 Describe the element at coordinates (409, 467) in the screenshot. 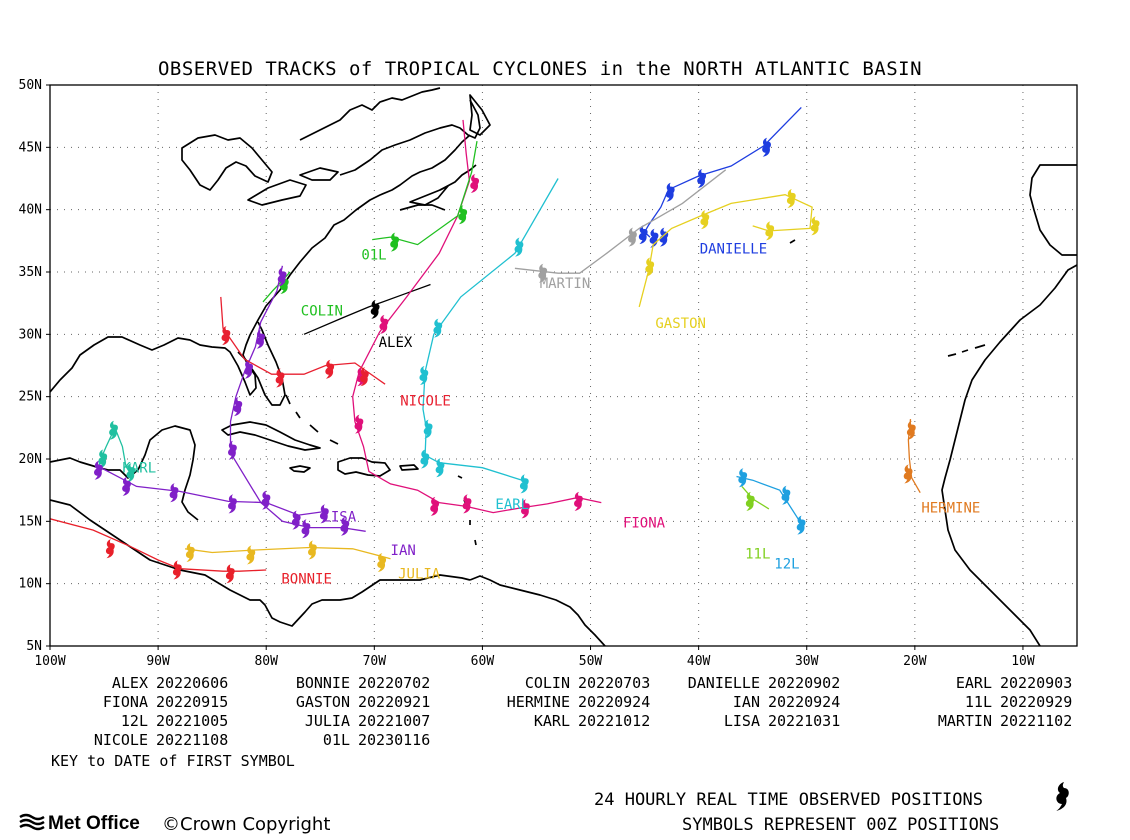

I see `coastline-puerto-rico` at that location.